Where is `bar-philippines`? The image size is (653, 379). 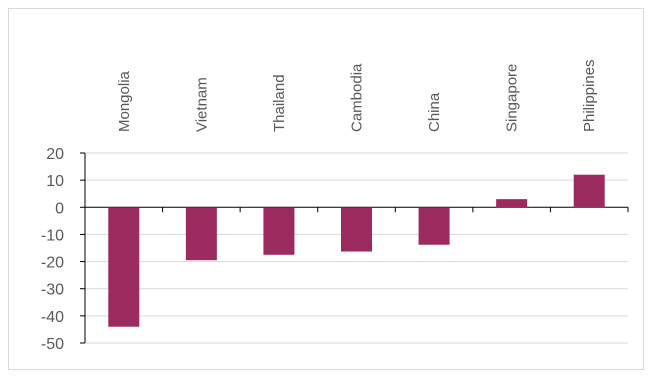 bar-philippines is located at coordinates (589, 191).